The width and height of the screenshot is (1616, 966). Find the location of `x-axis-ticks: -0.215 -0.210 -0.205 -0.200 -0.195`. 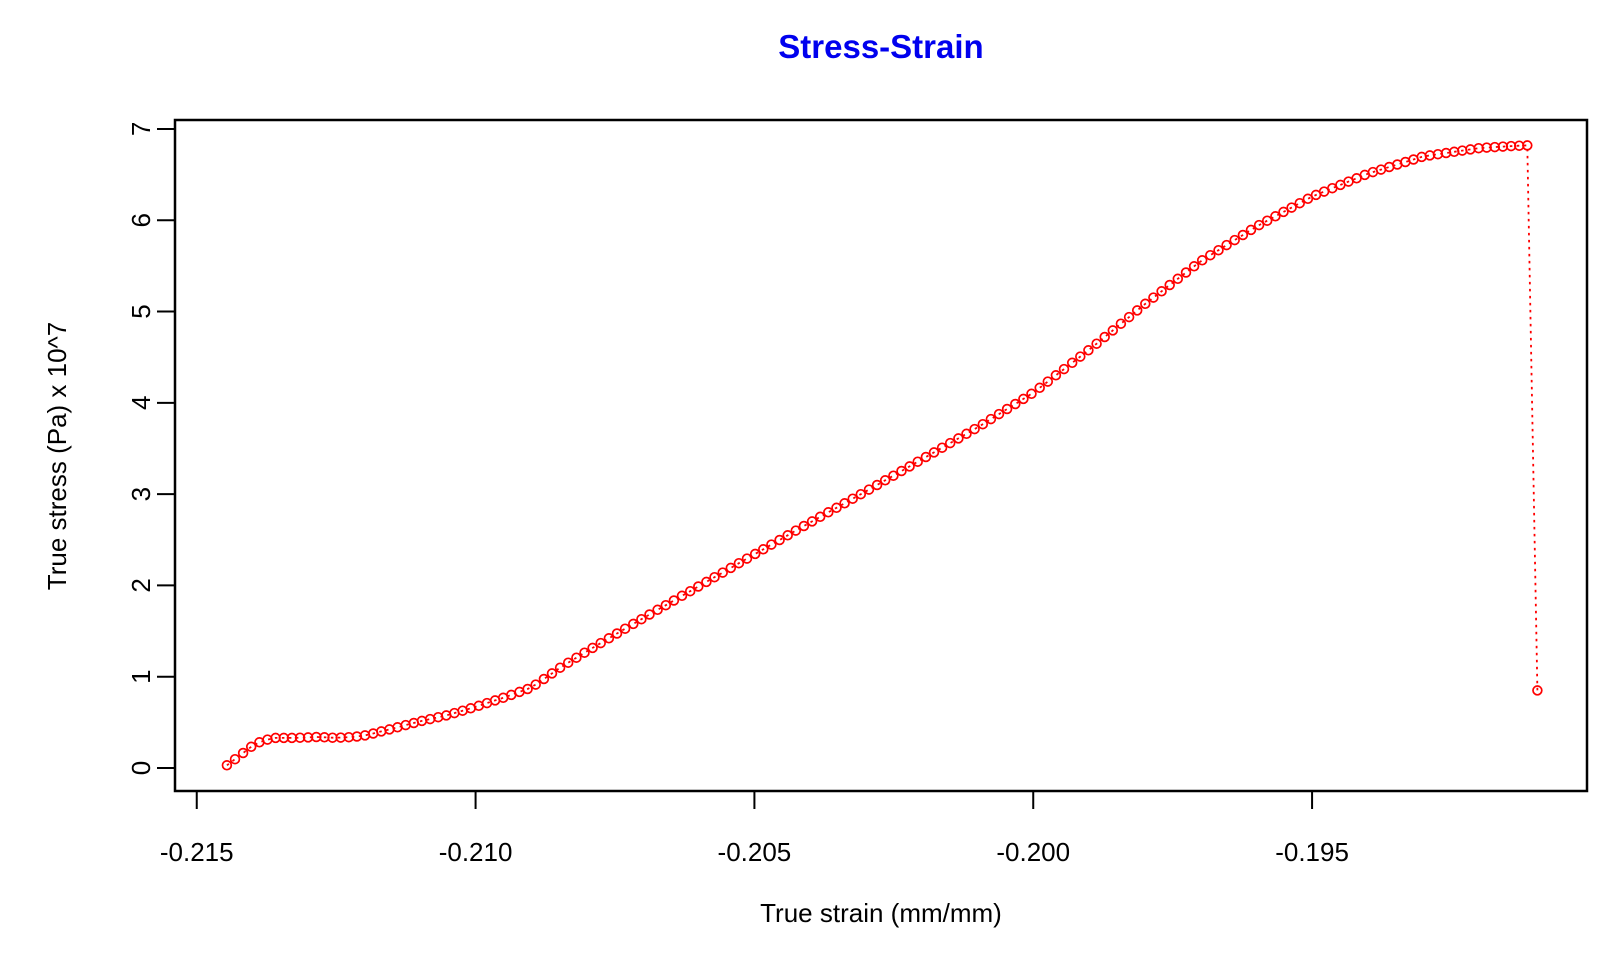

x-axis-ticks: -0.215 -0.210 -0.205 -0.200 -0.195 is located at coordinates (754, 829).